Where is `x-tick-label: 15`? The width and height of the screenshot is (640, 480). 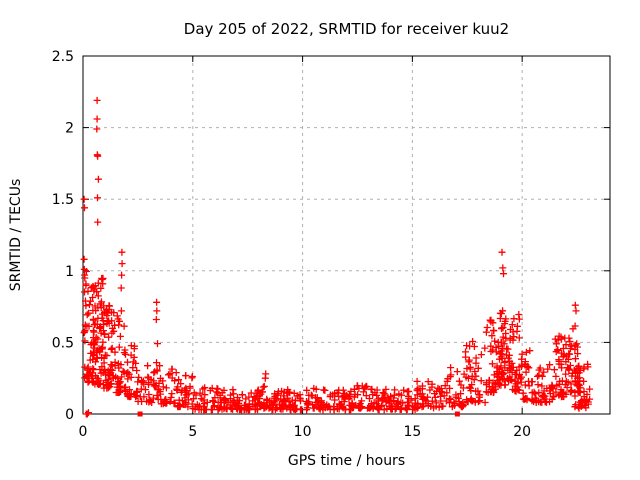
x-tick-label: 15 is located at coordinates (412, 432).